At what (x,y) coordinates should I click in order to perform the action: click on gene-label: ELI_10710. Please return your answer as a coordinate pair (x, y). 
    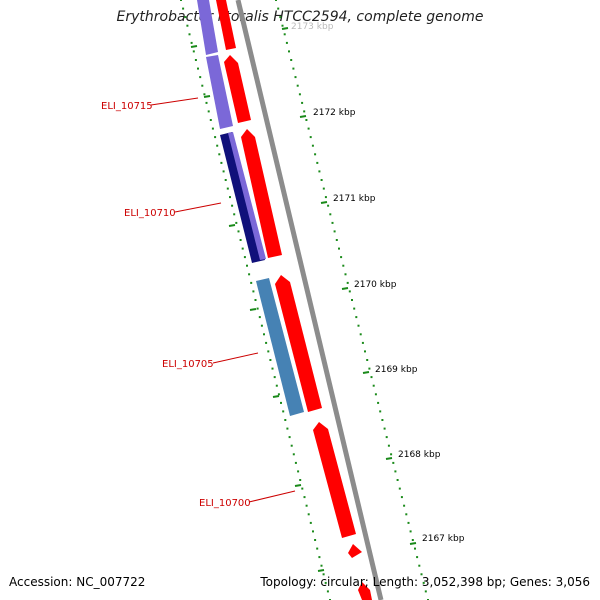
    Looking at the image, I should click on (150, 213).